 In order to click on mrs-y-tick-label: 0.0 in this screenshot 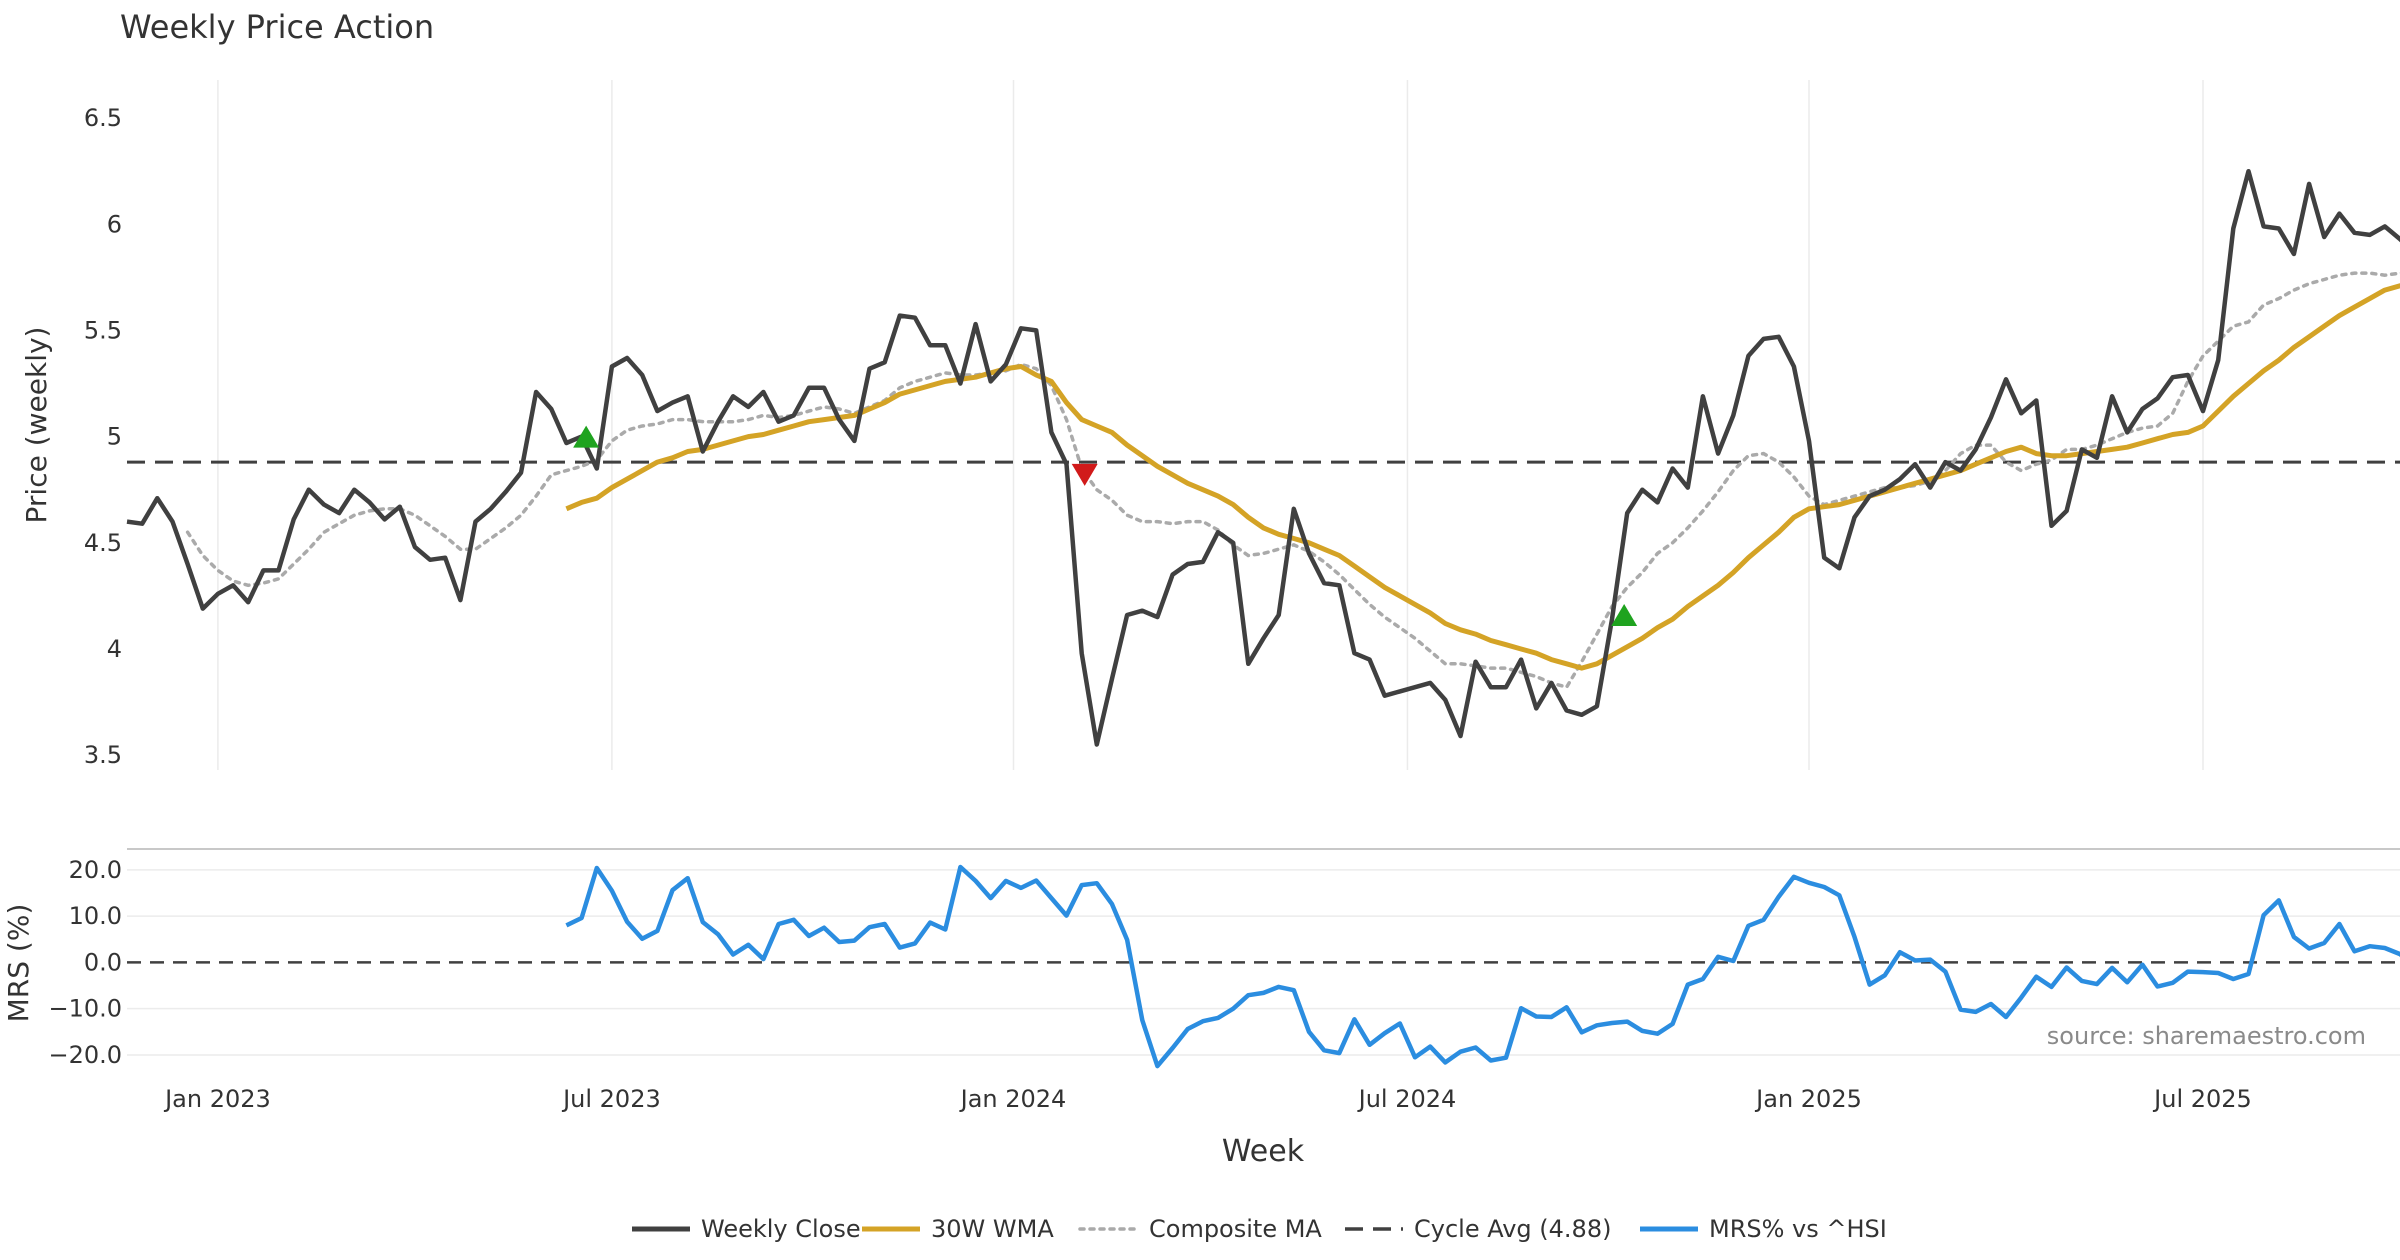, I will do `click(103, 962)`.